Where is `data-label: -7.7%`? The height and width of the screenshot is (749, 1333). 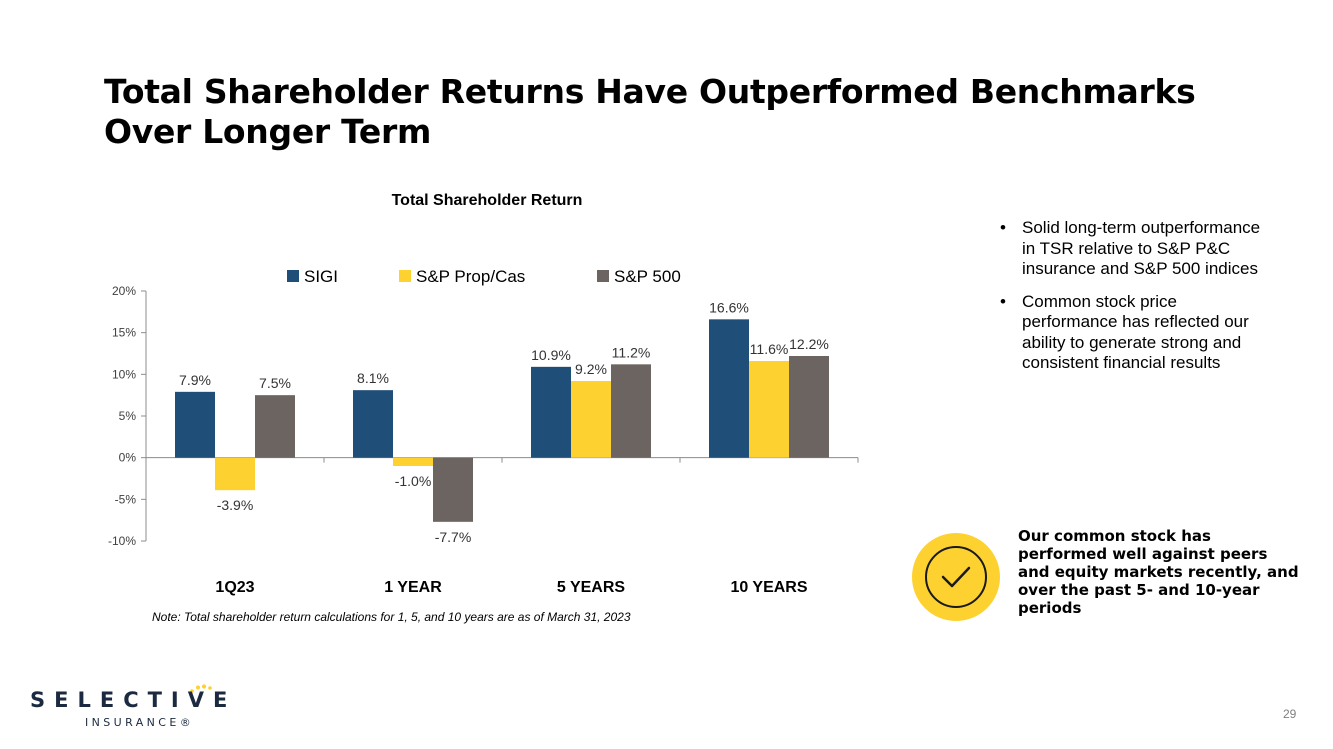 data-label: -7.7% is located at coordinates (453, 537).